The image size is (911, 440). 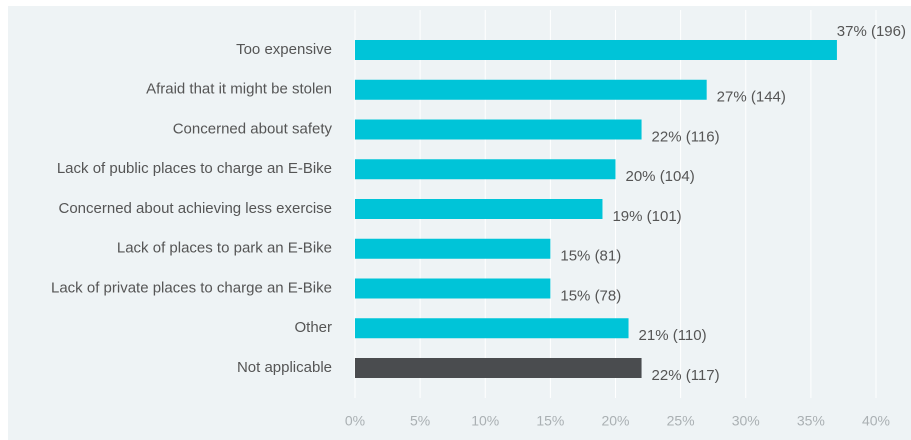 What do you see at coordinates (590, 256) in the screenshot?
I see `value-label: 15% (81)` at bounding box center [590, 256].